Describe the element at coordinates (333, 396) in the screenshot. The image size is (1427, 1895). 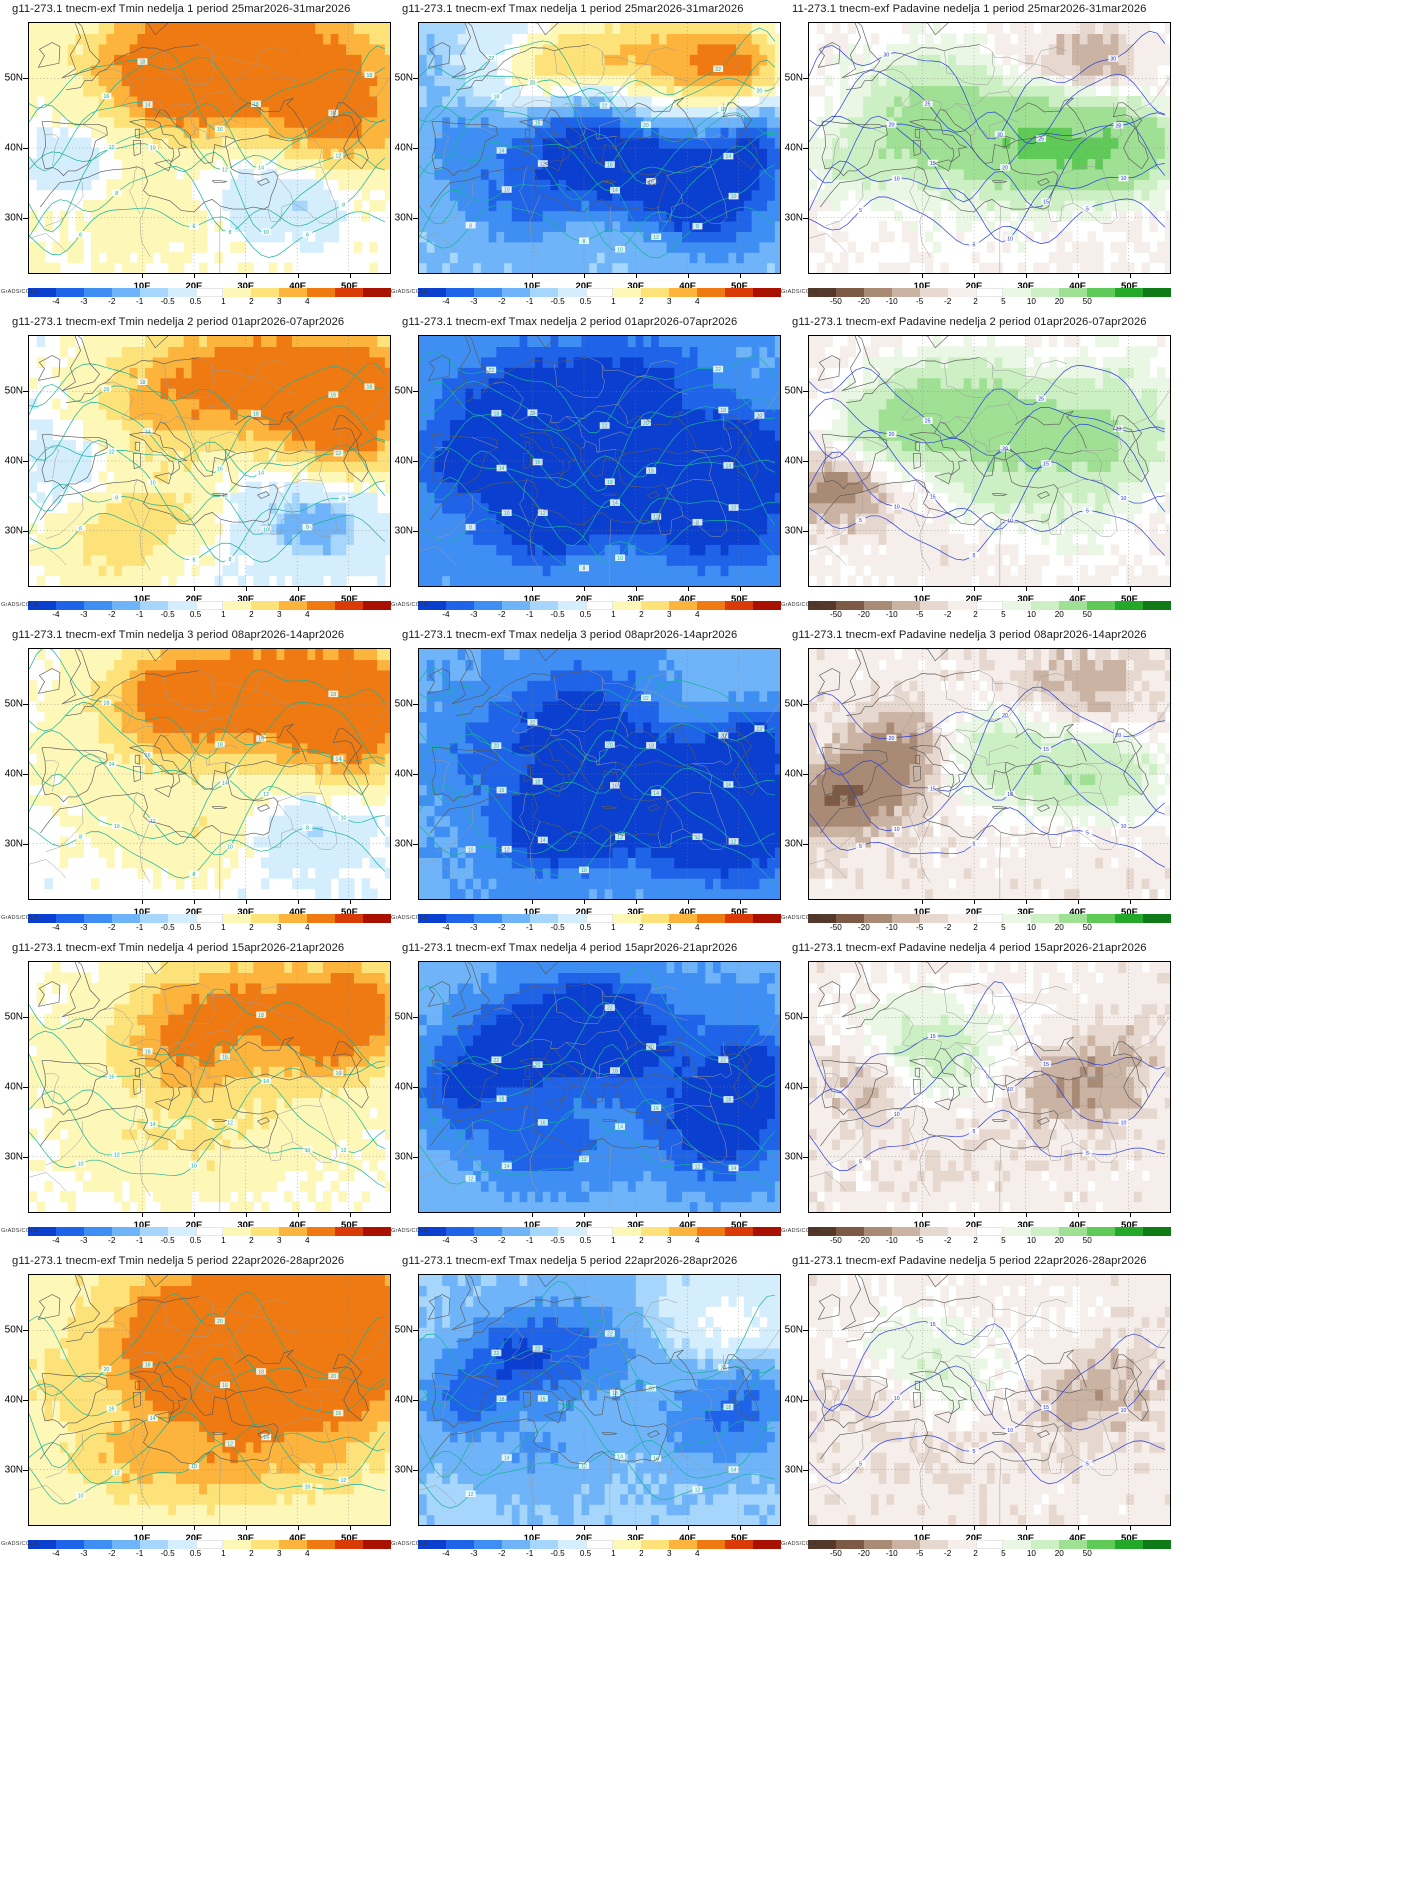
I see `svg-text: 16` at that location.